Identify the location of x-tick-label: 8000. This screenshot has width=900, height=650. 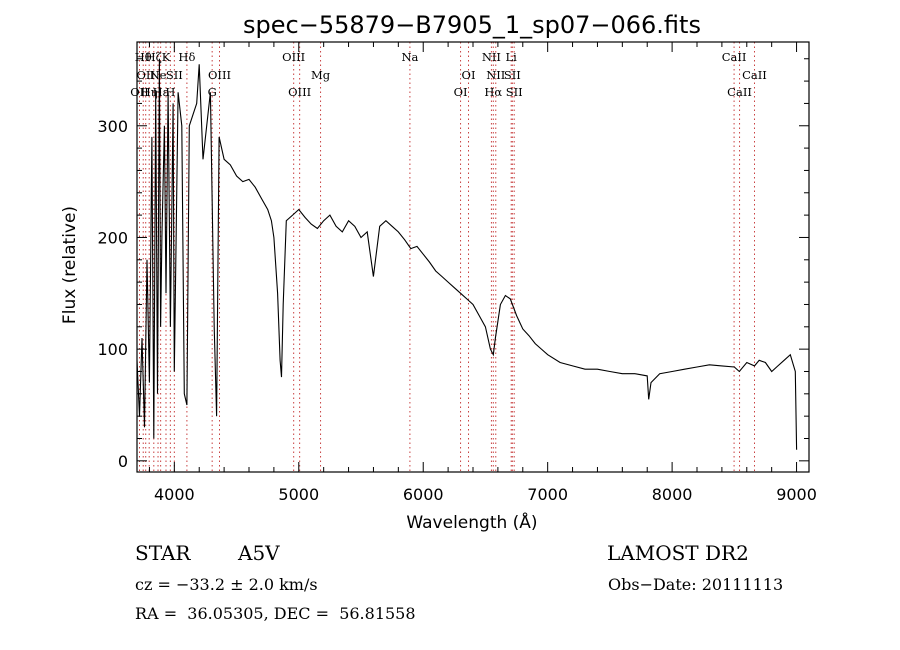
(672, 494).